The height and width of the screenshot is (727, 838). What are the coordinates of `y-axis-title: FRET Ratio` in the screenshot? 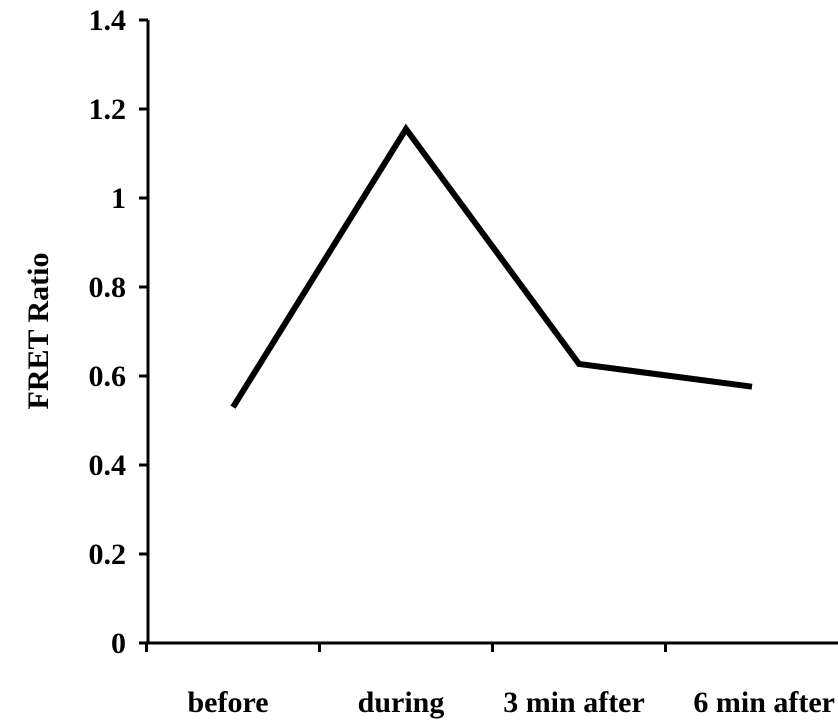 It's located at (38, 331).